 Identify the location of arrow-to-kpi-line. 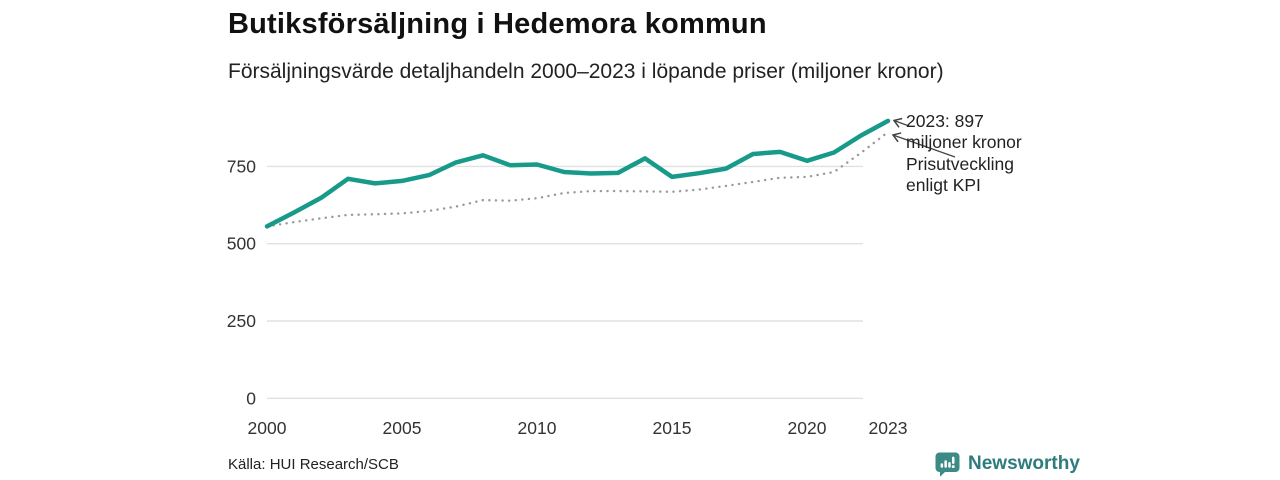
(923, 145).